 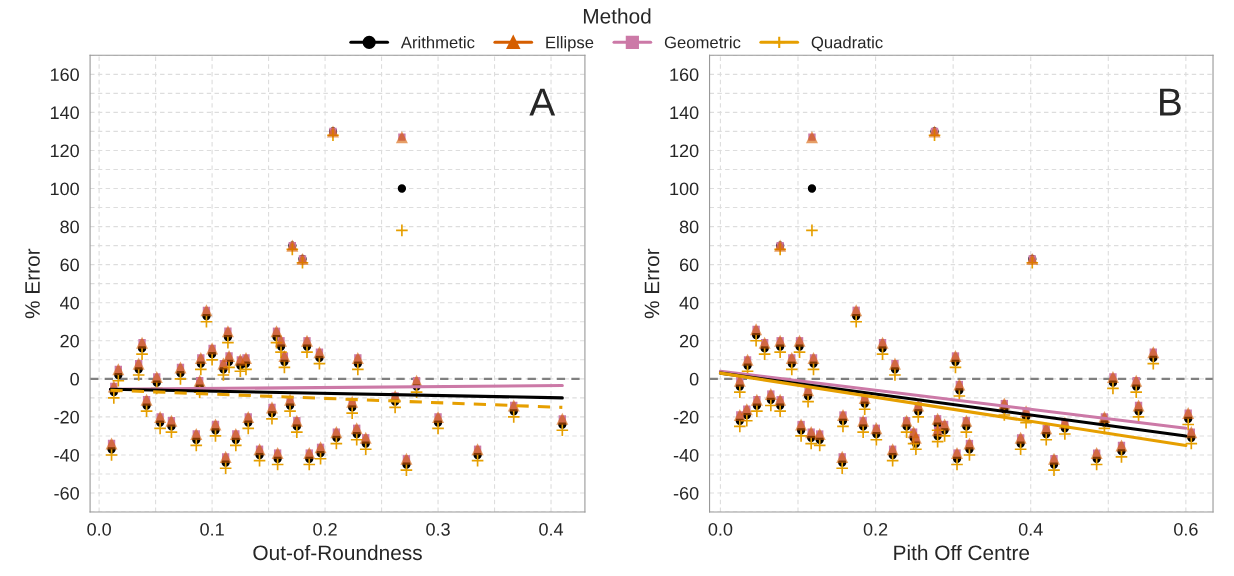 What do you see at coordinates (212, 529) in the screenshot?
I see `x-tick-label: 0.1` at bounding box center [212, 529].